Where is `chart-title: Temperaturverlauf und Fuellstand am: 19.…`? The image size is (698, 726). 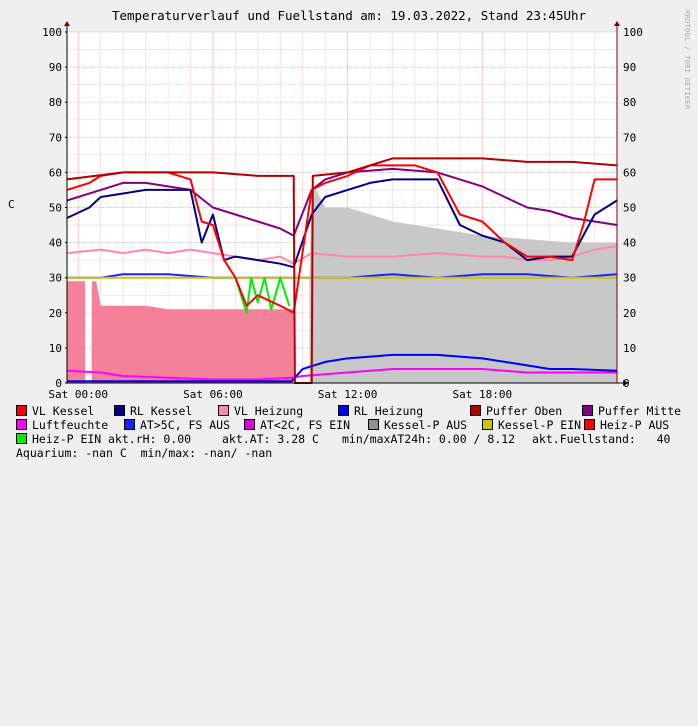 chart-title: Temperaturverlauf und Fuellstand am: 19.… is located at coordinates (349, 15).